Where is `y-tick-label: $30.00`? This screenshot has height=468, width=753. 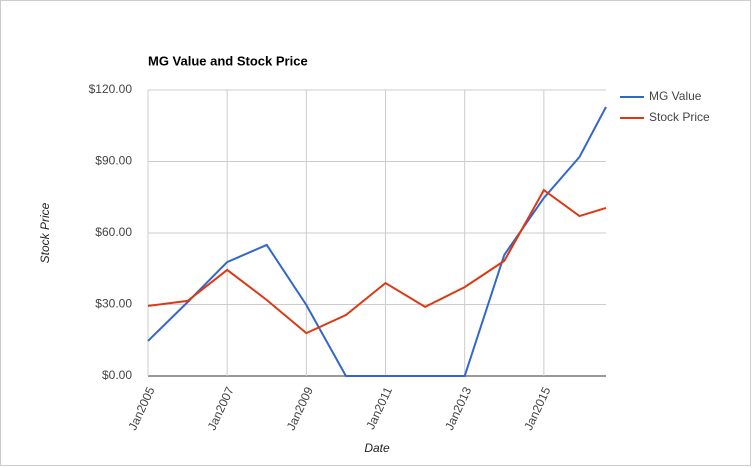
y-tick-label: $30.00 is located at coordinates (113, 304).